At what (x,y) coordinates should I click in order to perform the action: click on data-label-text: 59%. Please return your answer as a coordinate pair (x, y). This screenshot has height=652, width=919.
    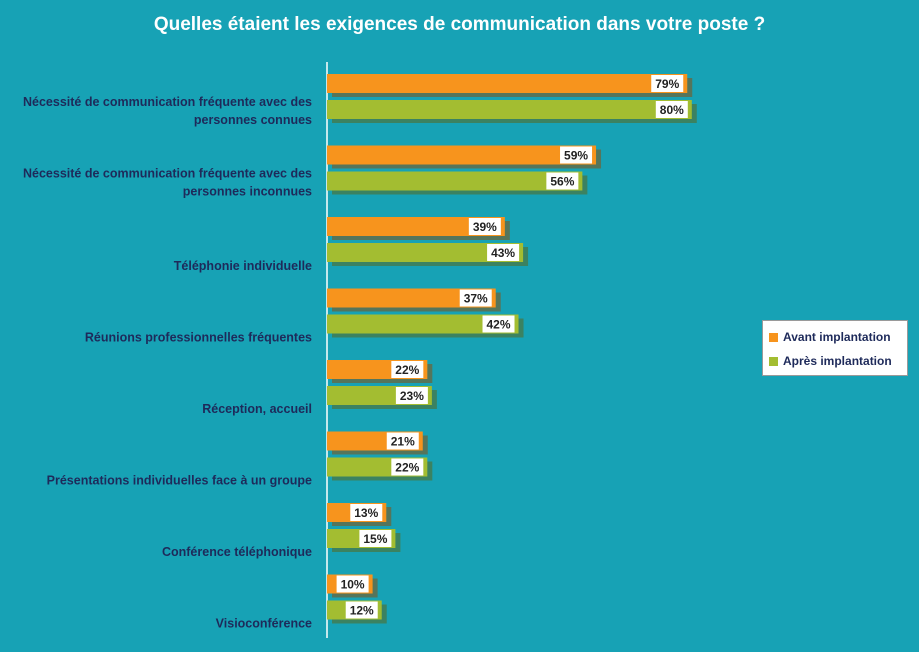
    Looking at the image, I should click on (576, 156).